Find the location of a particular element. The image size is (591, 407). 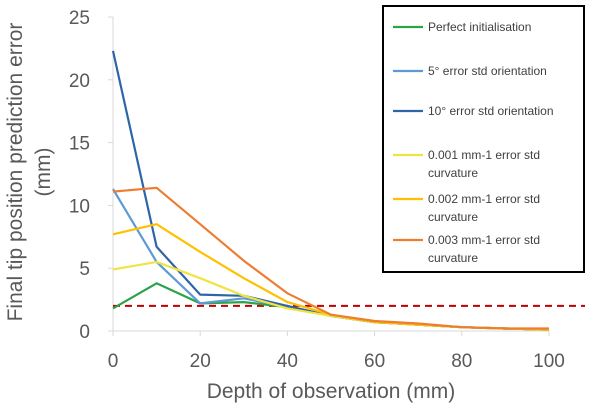

x-tick-labels: 0 20 40 60 80 100 is located at coordinates (336, 361).